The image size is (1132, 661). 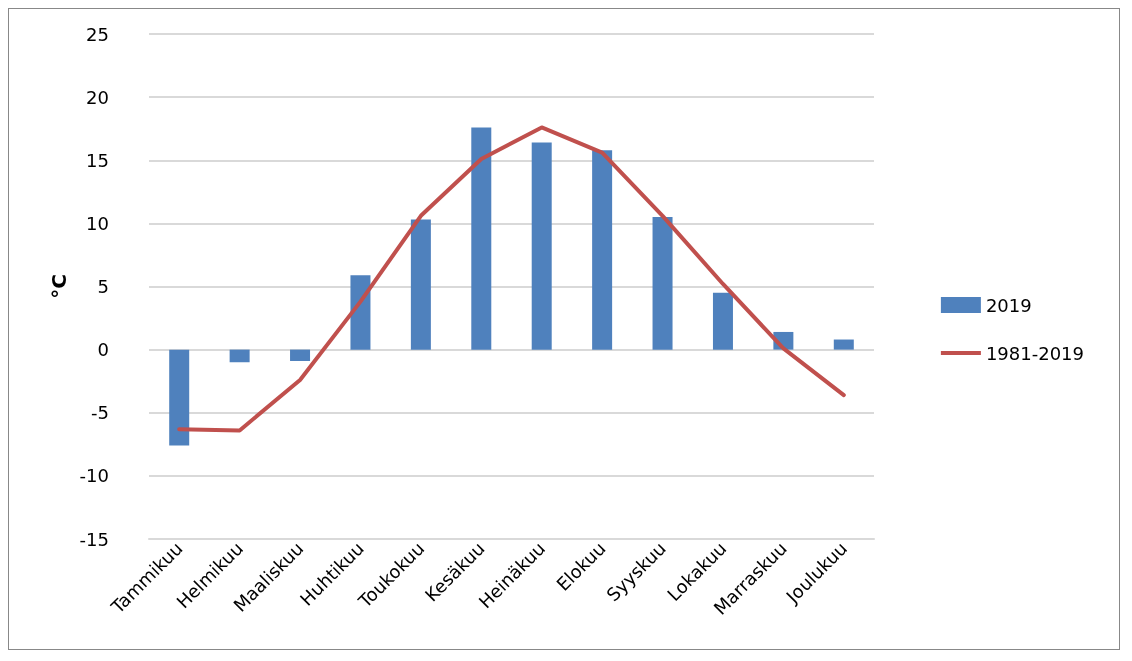 I want to click on y-tick-label: 15, so click(x=97, y=160).